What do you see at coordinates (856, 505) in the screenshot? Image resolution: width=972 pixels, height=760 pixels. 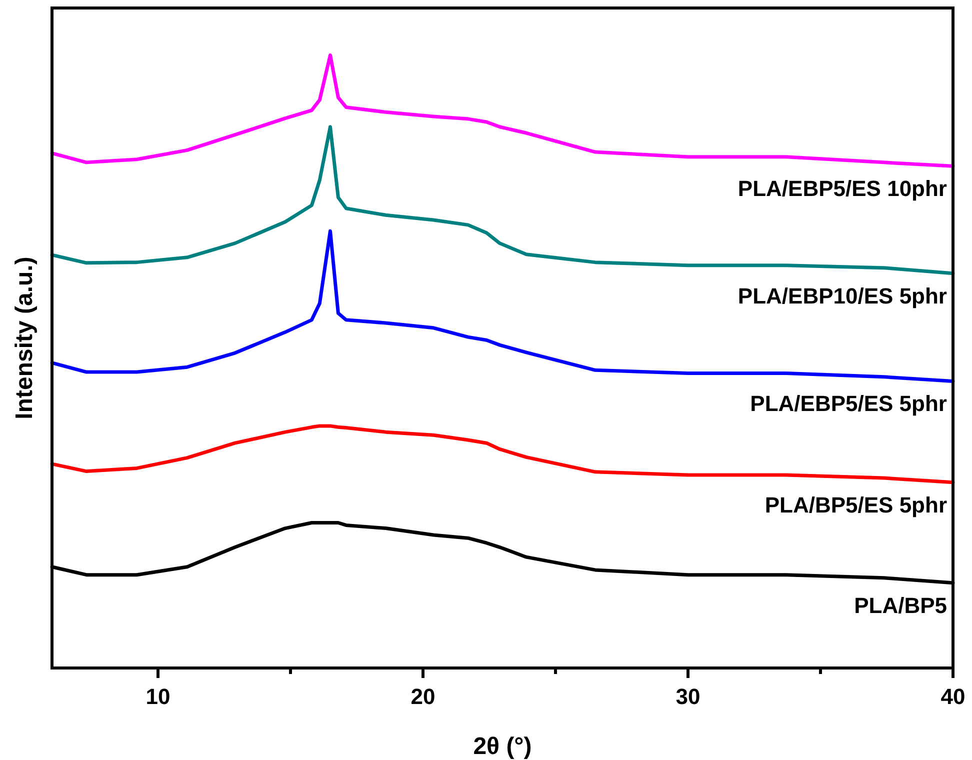 I see `series-label: PLA/BP5/ES 5phr` at bounding box center [856, 505].